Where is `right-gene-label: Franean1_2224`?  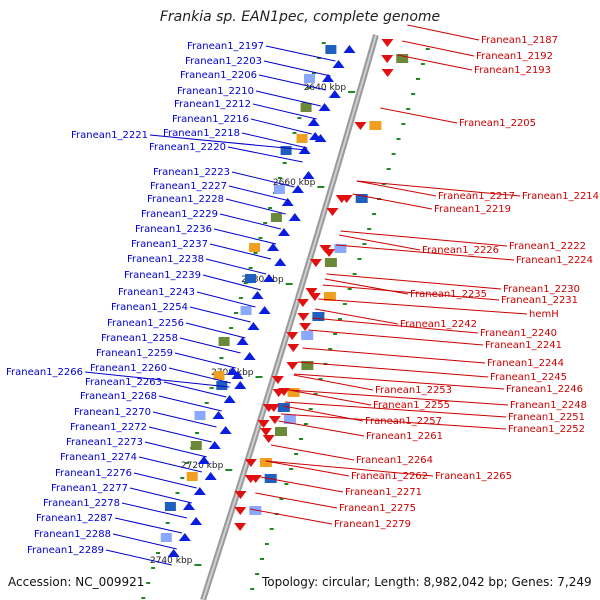 right-gene-label: Franean1_2224 is located at coordinates (554, 260).